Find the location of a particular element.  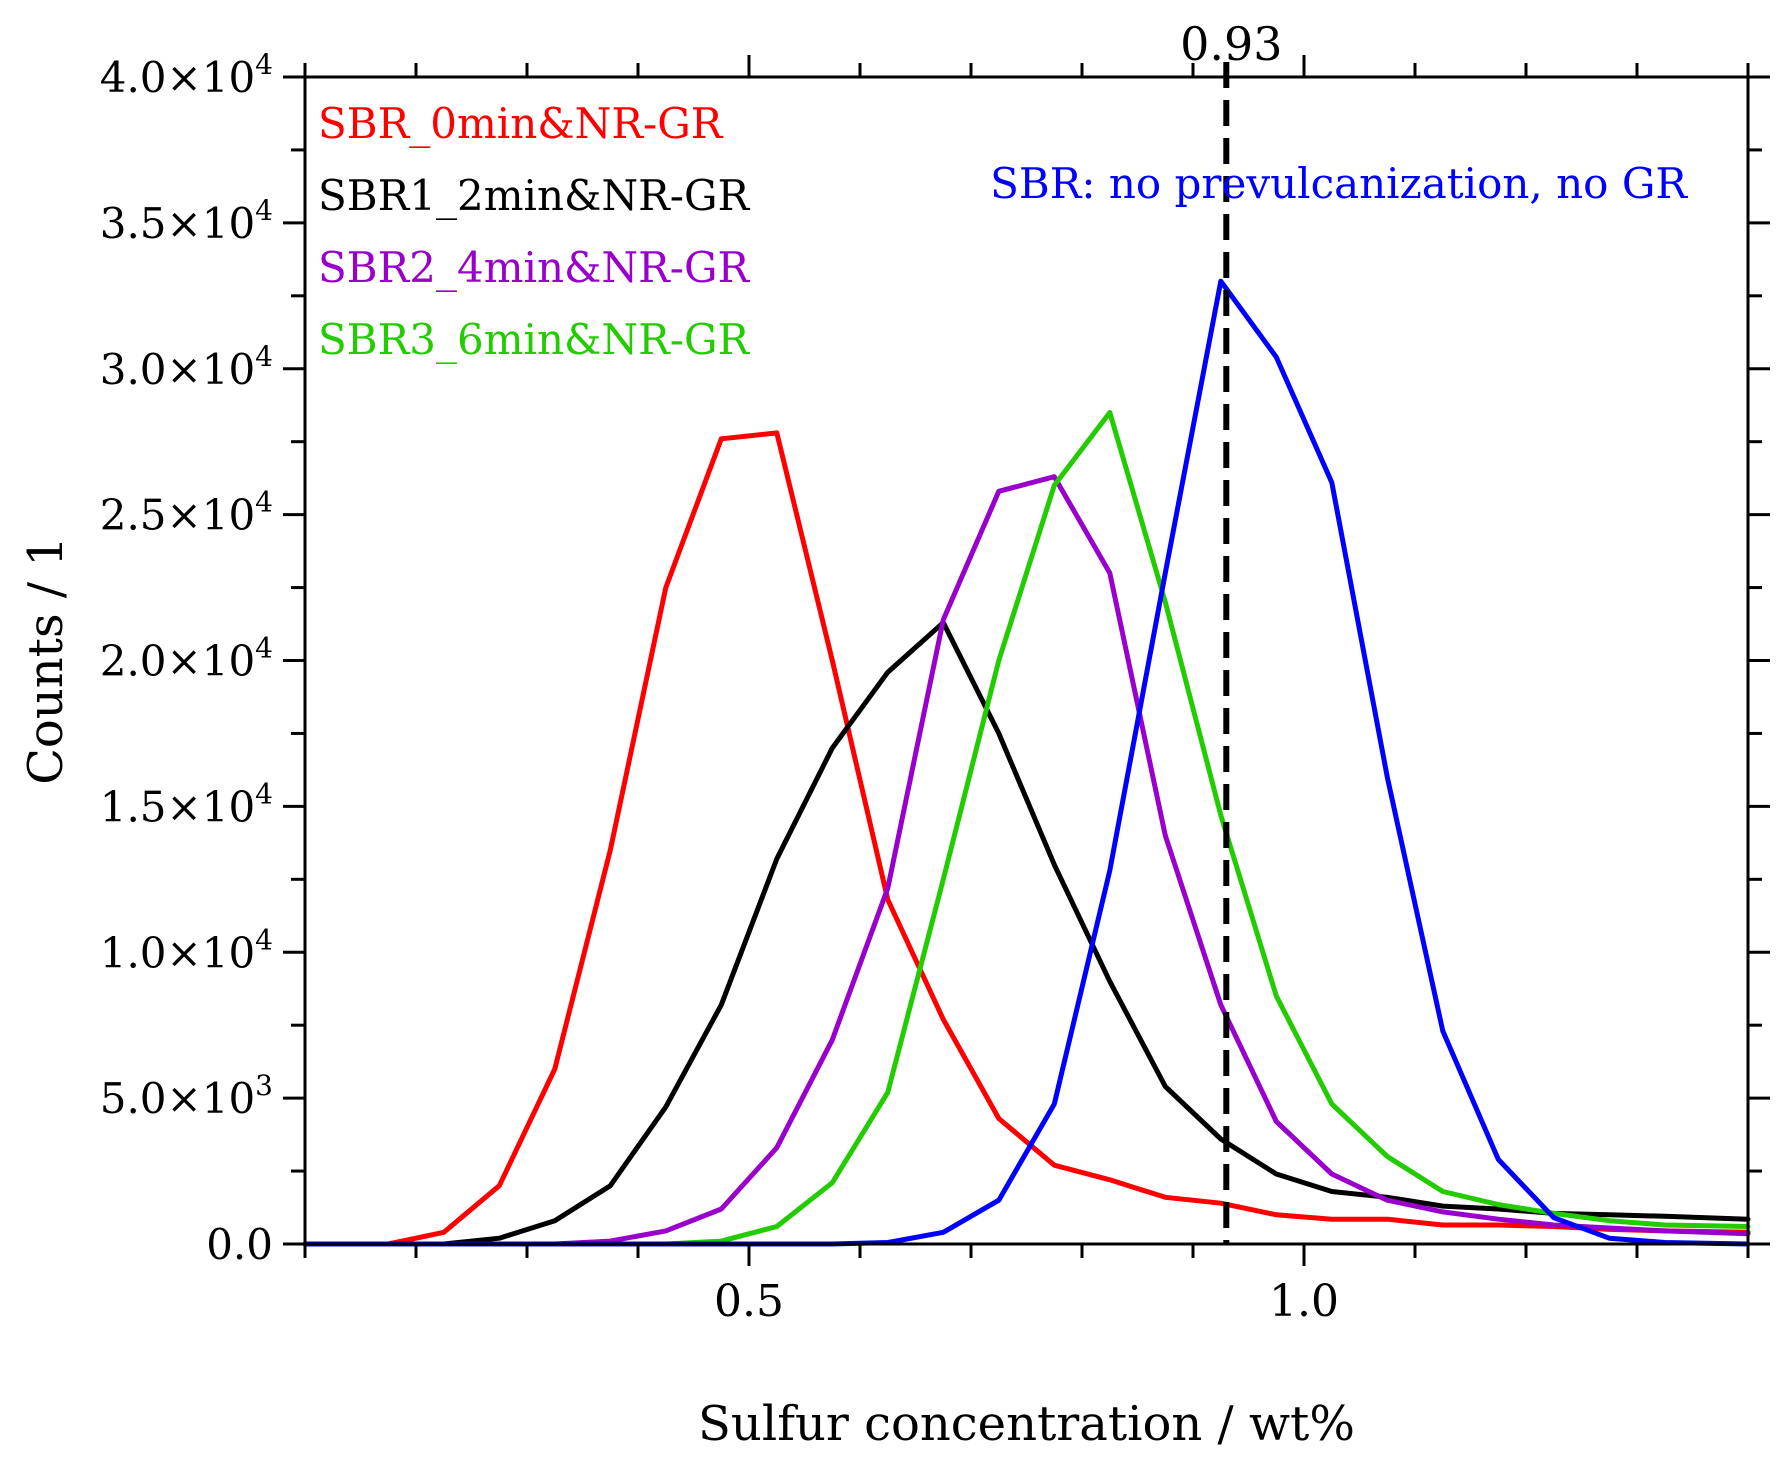

x-tick-label: 0.5 is located at coordinates (749, 1301).